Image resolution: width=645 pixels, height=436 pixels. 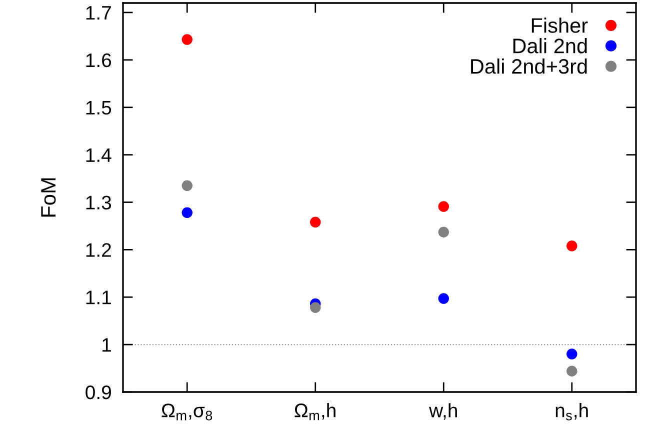 I want to click on legend-label: Dali 2nd, so click(x=550, y=46).